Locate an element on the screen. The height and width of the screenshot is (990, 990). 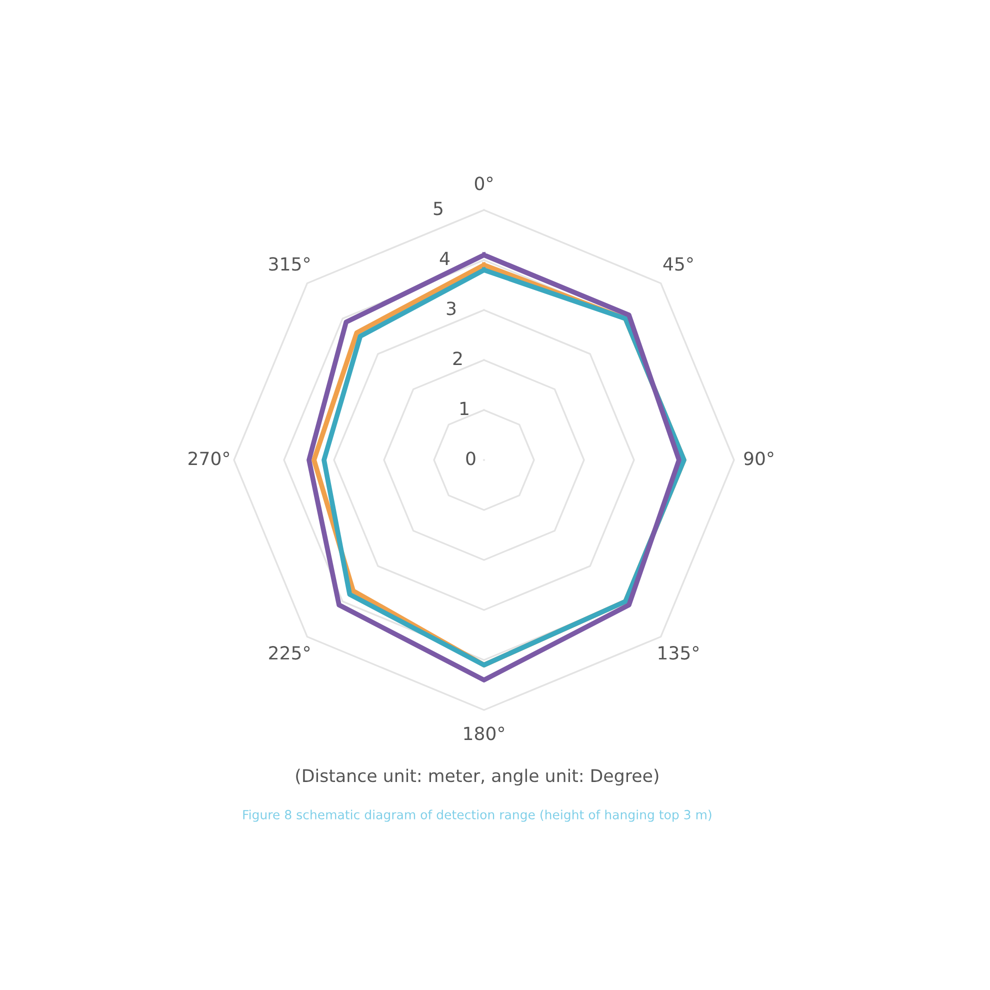
y-tick-label: 5 is located at coordinates (438, 209).